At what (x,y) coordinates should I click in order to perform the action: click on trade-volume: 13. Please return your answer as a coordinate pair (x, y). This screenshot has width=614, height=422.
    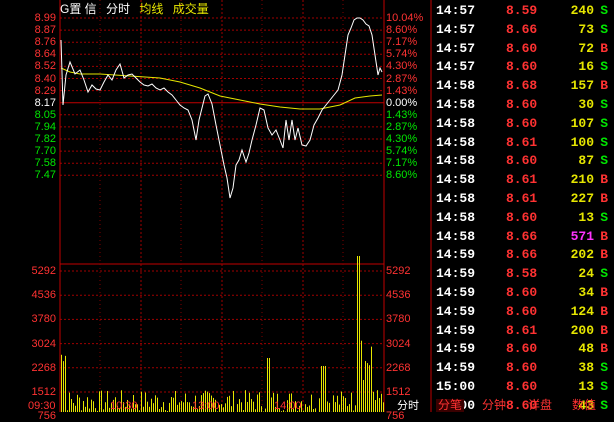
    Looking at the image, I should click on (586, 386).